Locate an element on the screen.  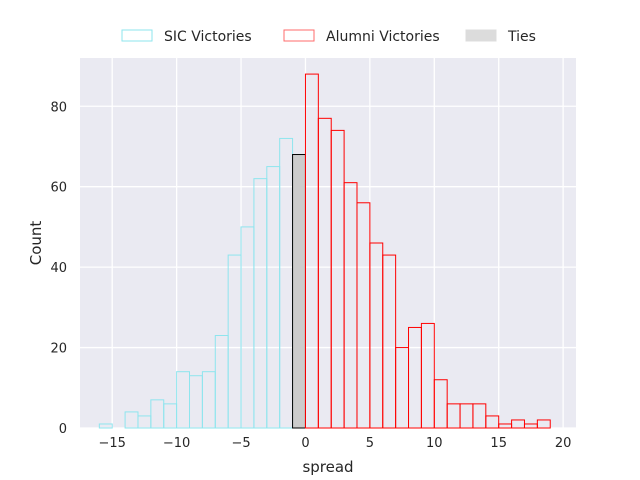
y-tick-label: 40 is located at coordinates (58, 268).